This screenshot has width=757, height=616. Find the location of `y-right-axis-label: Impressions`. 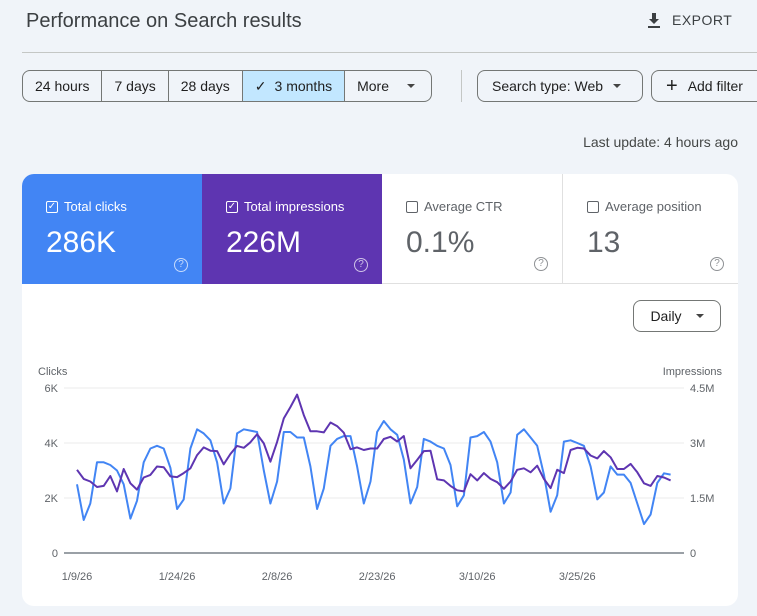

y-right-axis-label: Impressions is located at coordinates (693, 372).